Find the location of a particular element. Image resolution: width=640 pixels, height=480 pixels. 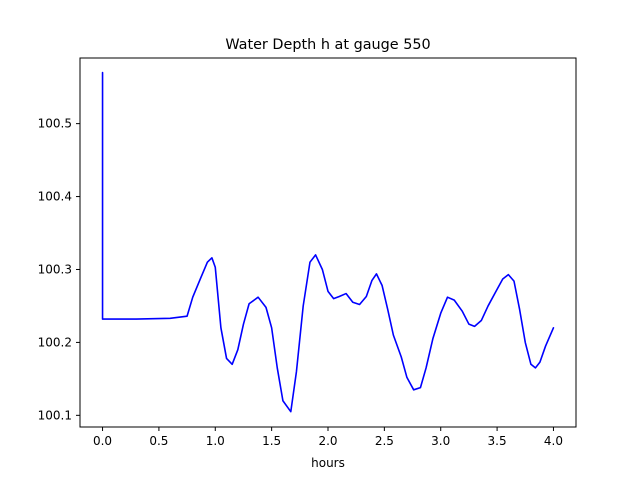

x-tick-label: 4.0 is located at coordinates (553, 441).